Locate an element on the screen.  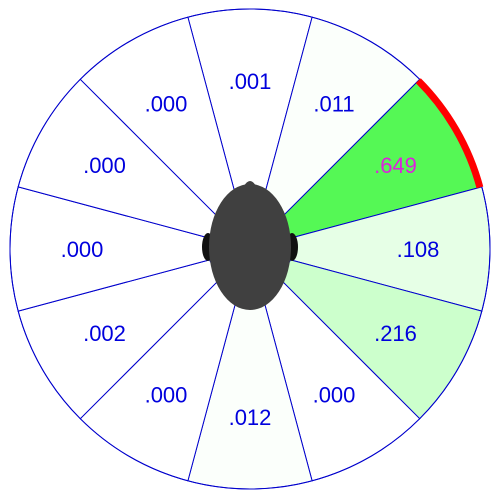
head-shape is located at coordinates (250, 247).